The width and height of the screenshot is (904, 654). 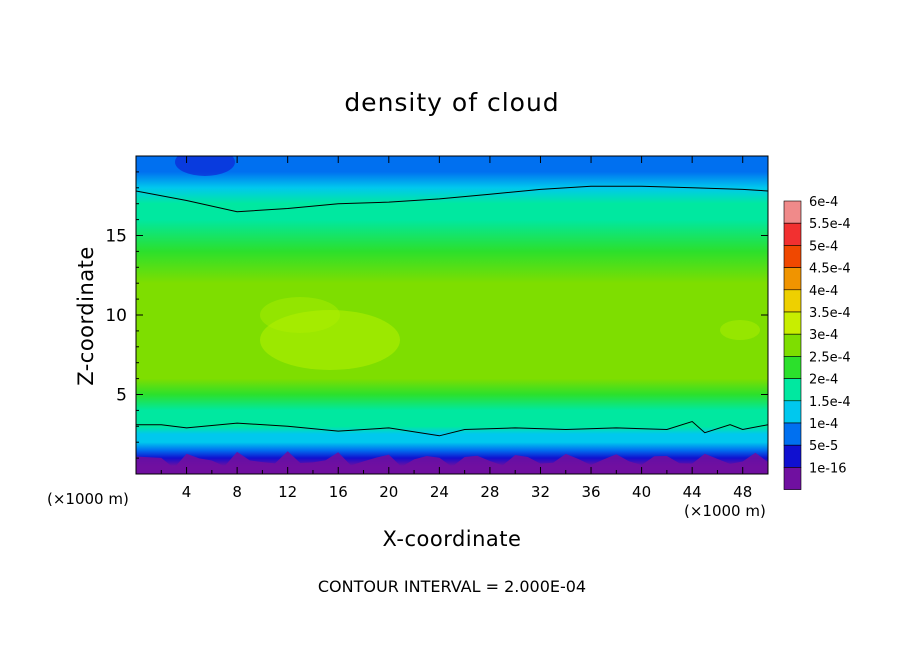 I want to click on x-tick-label: 32, so click(x=540, y=492).